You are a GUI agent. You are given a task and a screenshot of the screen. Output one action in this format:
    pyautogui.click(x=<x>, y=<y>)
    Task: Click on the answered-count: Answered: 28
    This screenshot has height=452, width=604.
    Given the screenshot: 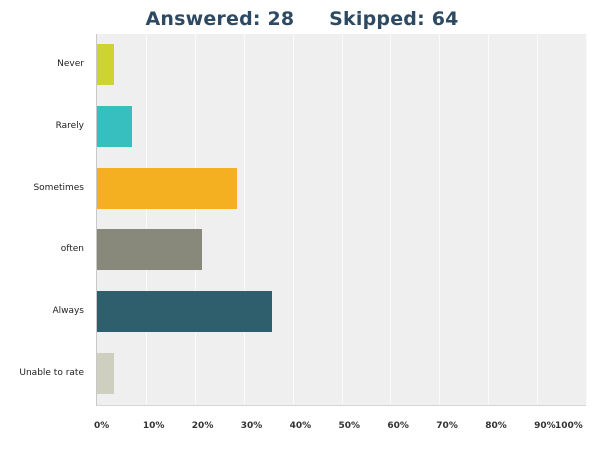 What is the action you would take?
    pyautogui.click(x=220, y=19)
    